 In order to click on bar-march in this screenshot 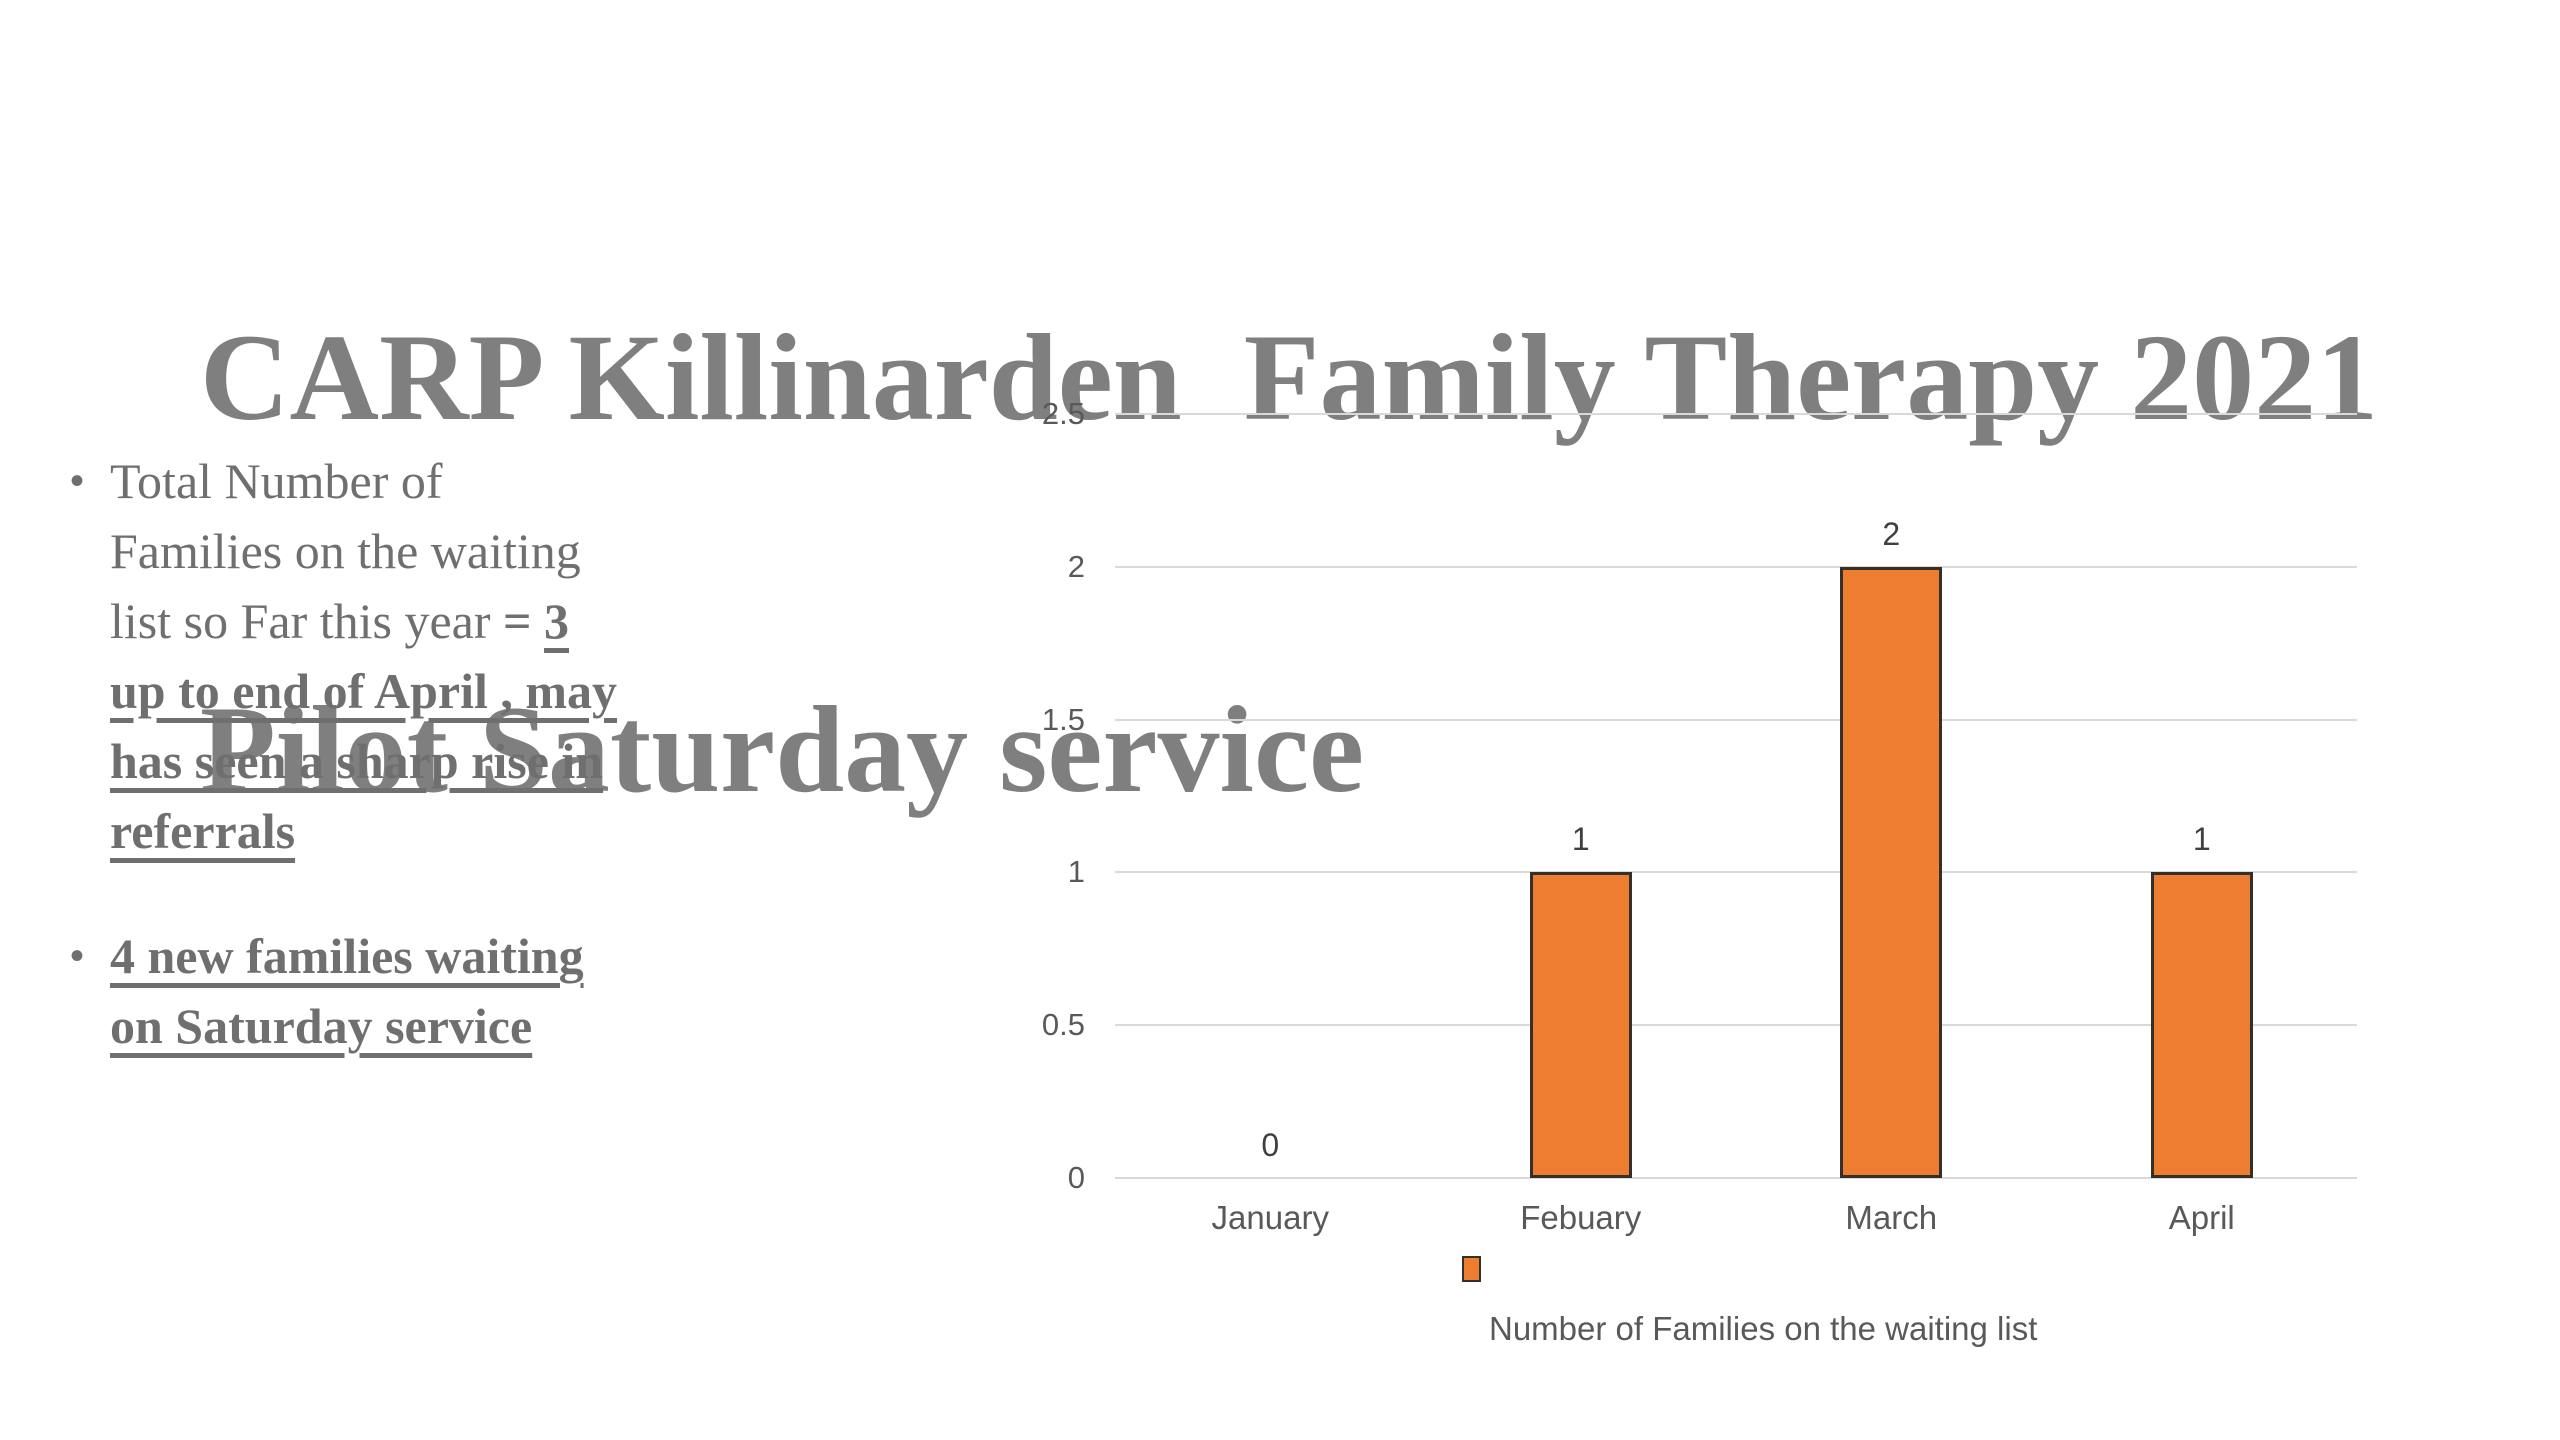, I will do `click(1891, 872)`.